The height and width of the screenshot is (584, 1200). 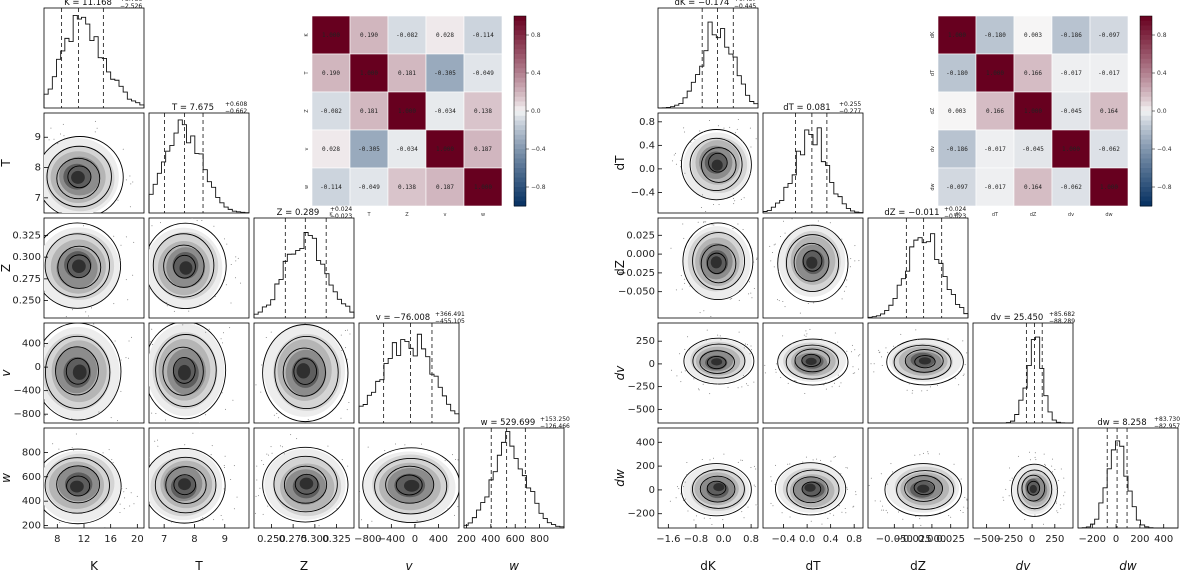 I want to click on panel-T-T, so click(x=199, y=163).